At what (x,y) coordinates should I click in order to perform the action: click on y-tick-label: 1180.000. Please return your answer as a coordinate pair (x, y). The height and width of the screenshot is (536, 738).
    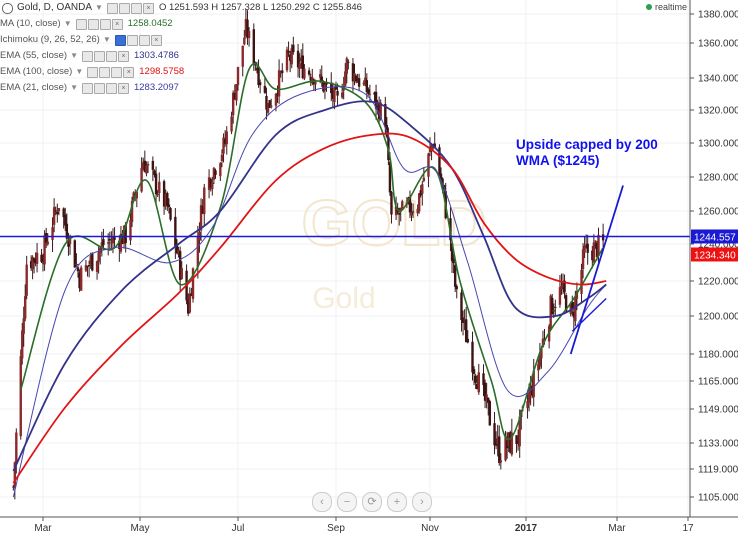
    Looking at the image, I should click on (718, 355).